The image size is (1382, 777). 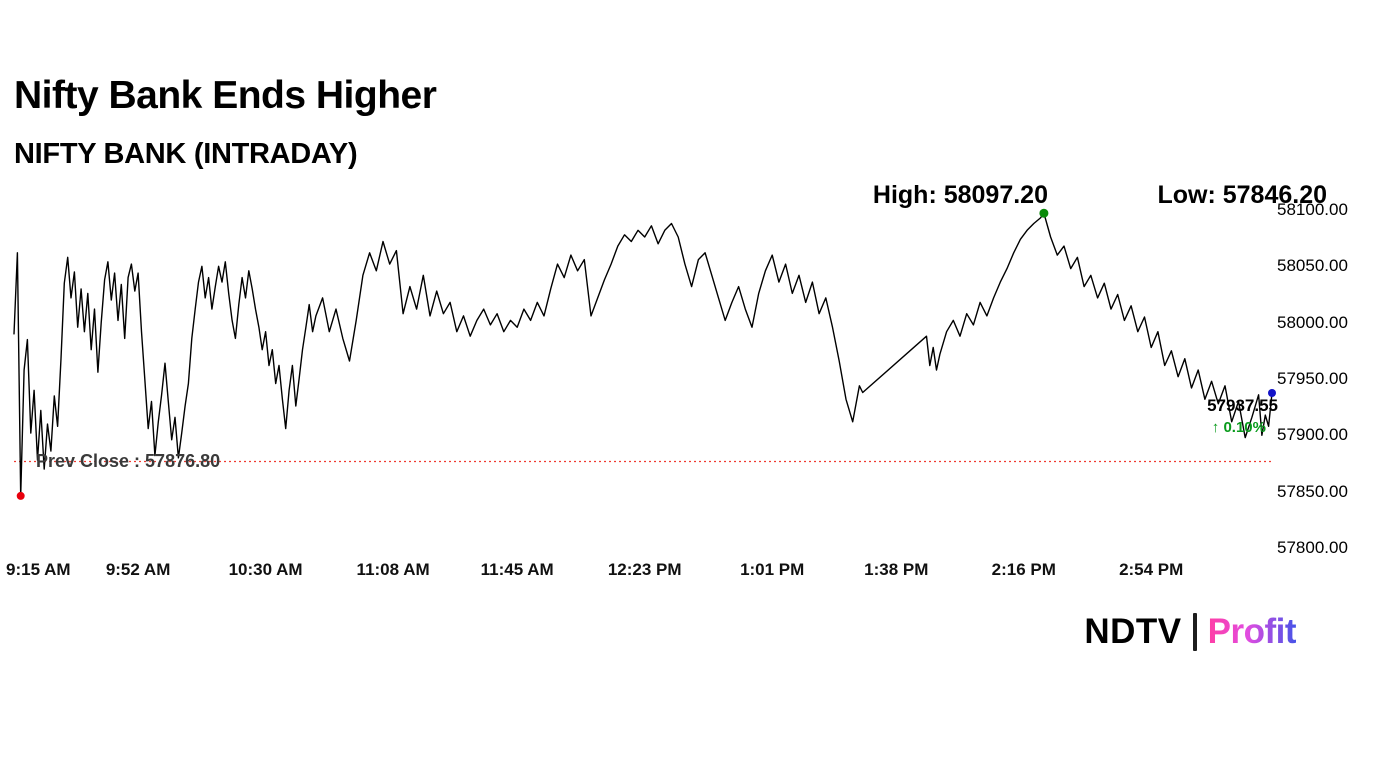 What do you see at coordinates (1242, 405) in the screenshot?
I see `last-price-label: 57937.55` at bounding box center [1242, 405].